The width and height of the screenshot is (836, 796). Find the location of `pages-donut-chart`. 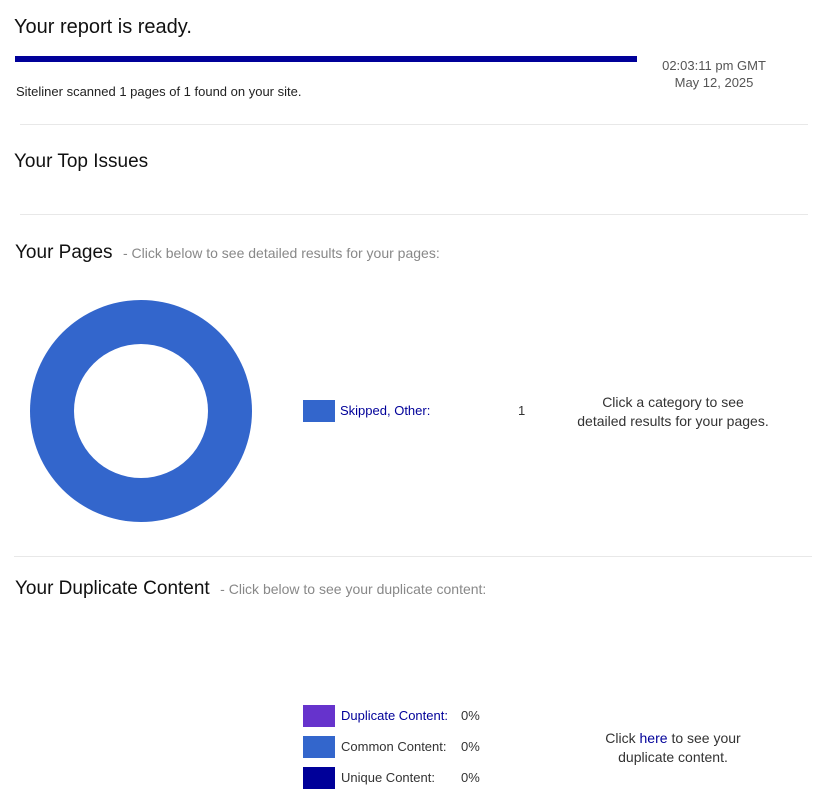

pages-donut-chart is located at coordinates (141, 411).